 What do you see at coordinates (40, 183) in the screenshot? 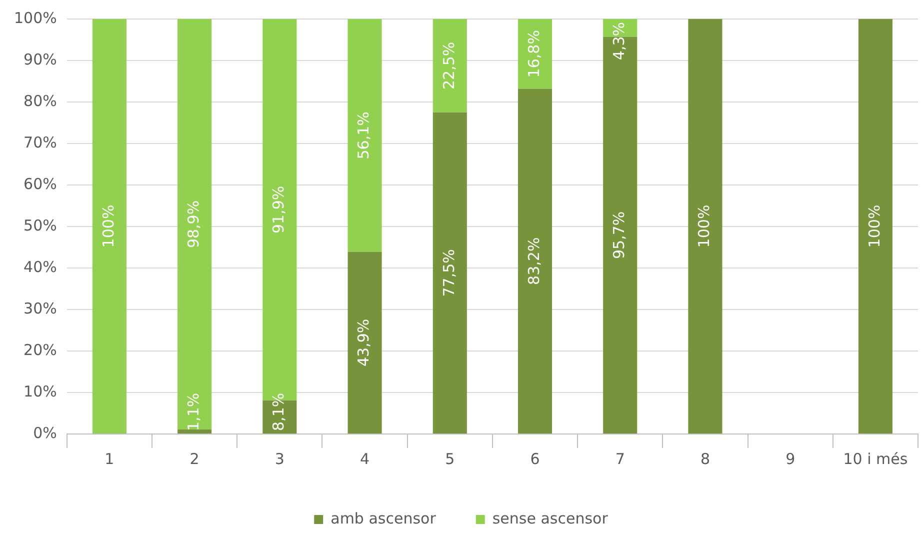
I see `y-tick-label: 60%` at bounding box center [40, 183].